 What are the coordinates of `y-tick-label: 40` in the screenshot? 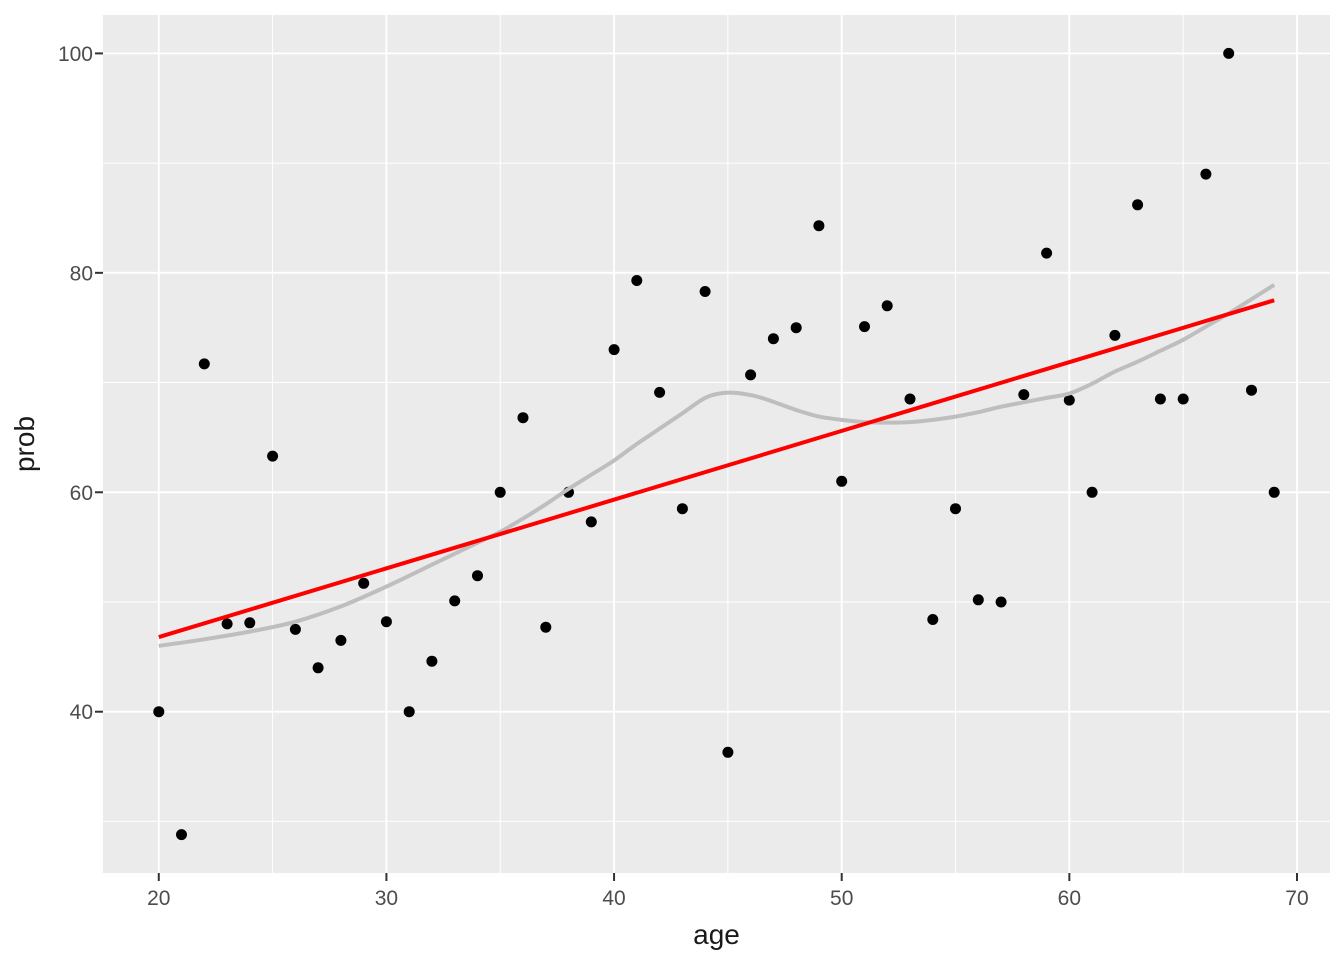 It's located at (81, 712).